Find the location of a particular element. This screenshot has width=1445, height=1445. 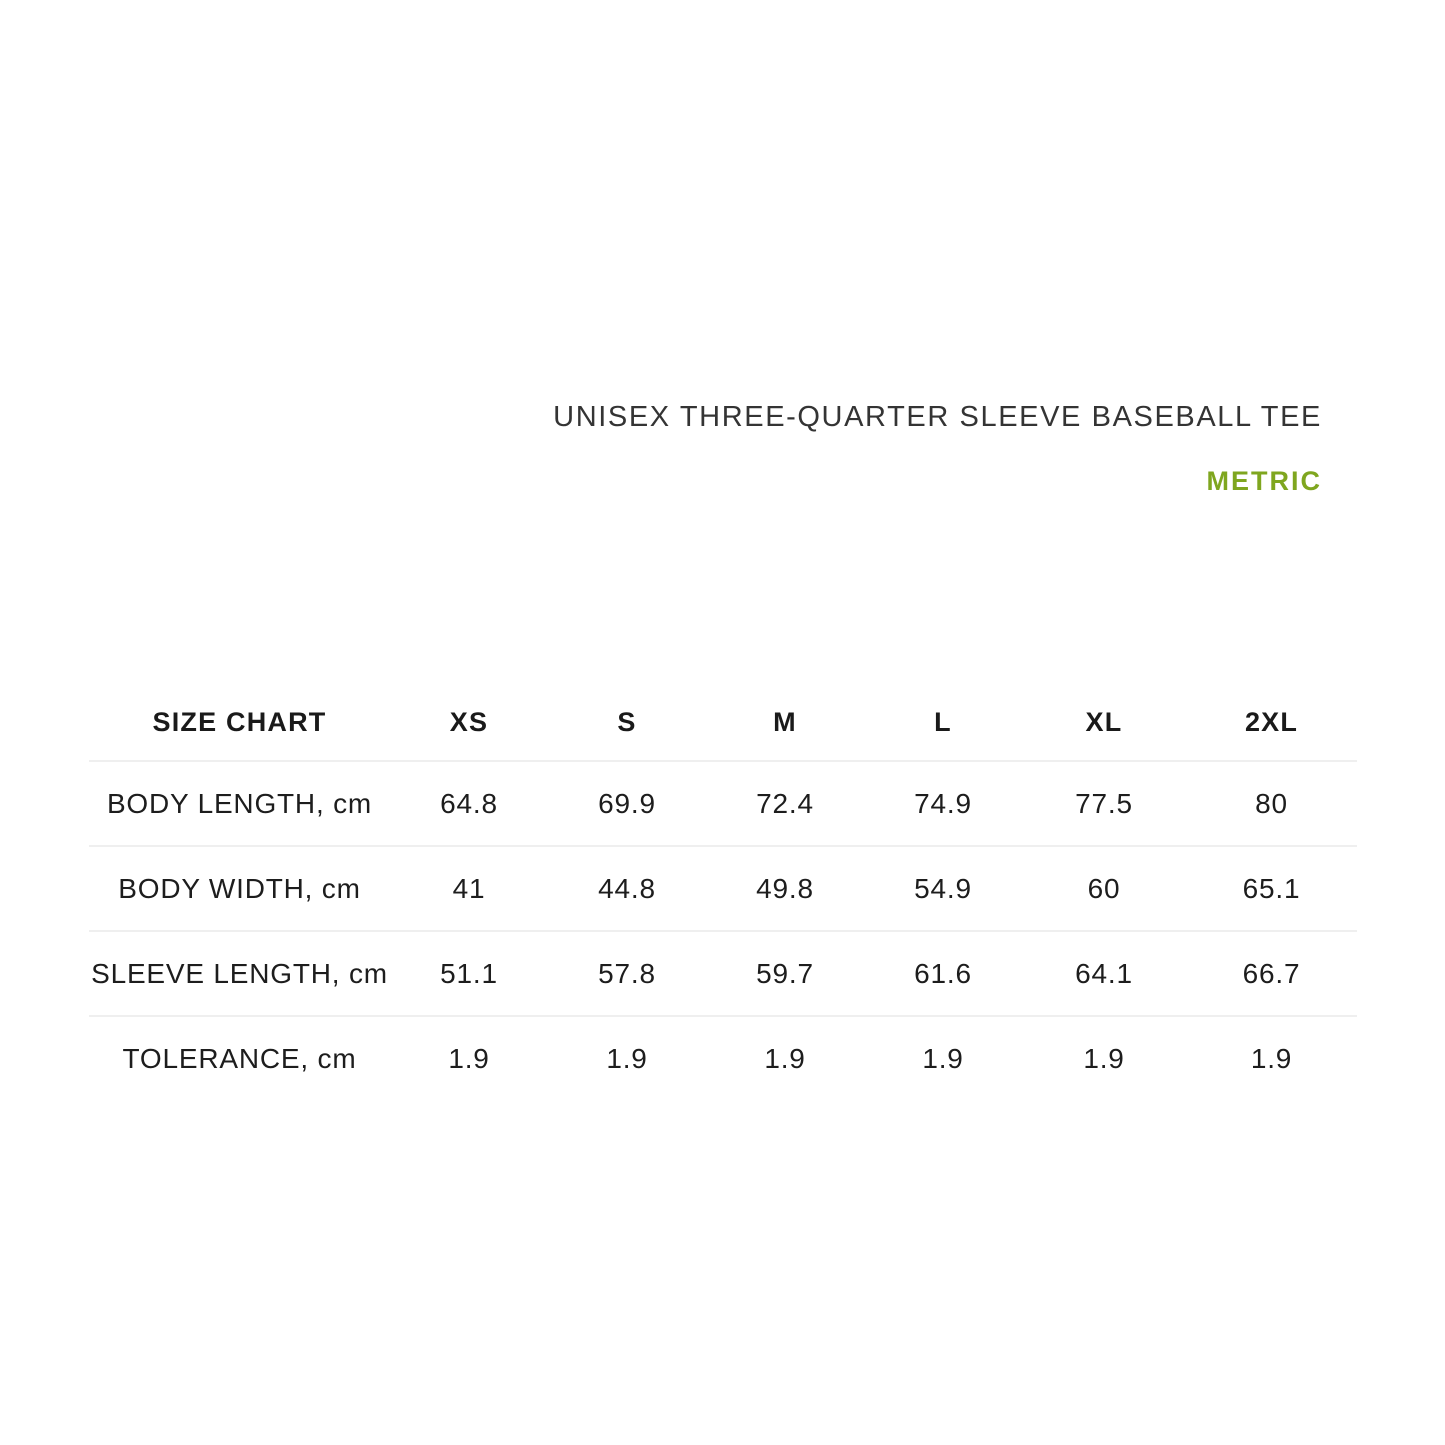

column-header-l: L is located at coordinates (943, 721).